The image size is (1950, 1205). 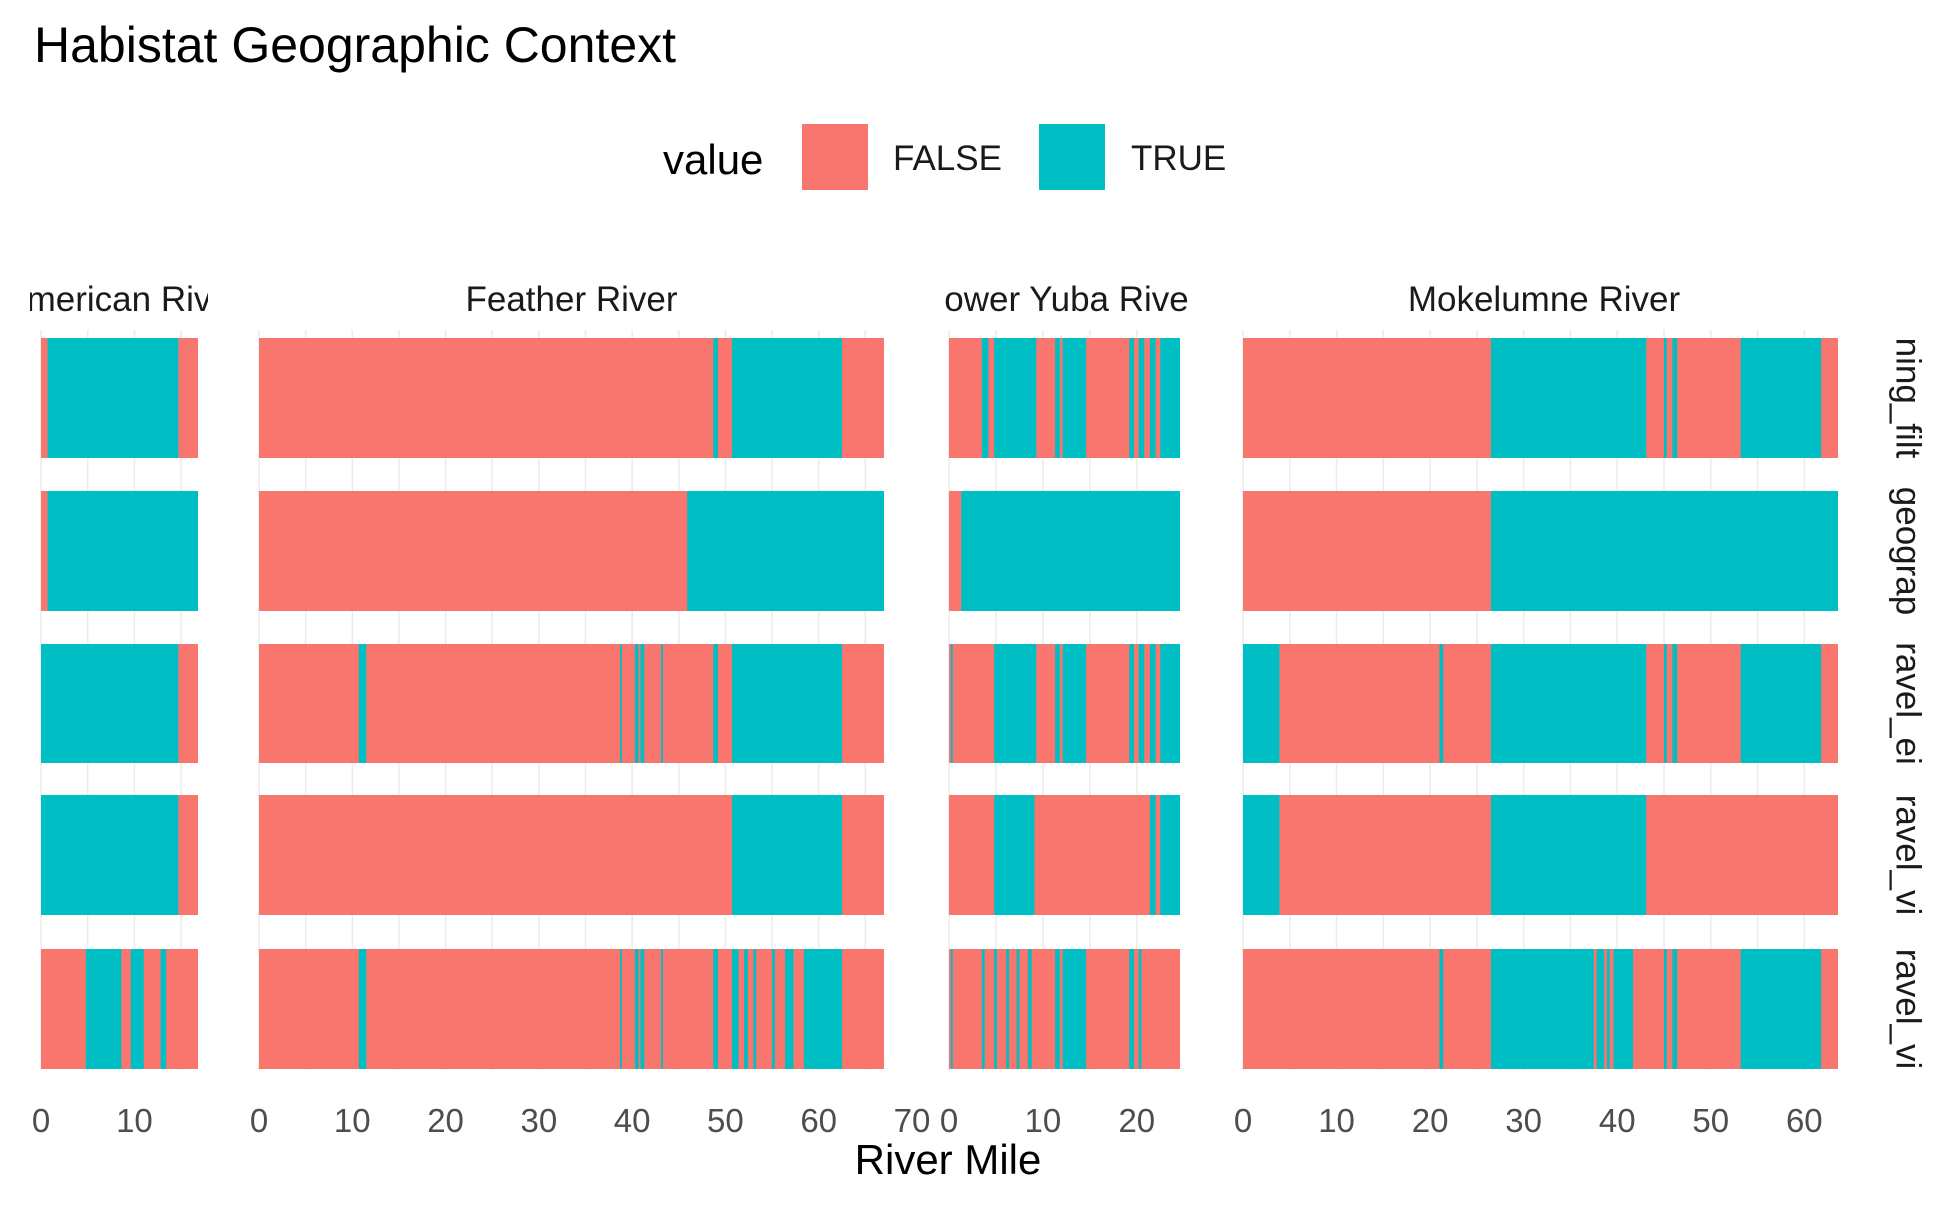 I want to click on x-axis-ticks: 0 10 0 10 20 30 40 50 60 70 0 10 20 0 10 20 30 40 50 60, so click(x=927, y=1120).